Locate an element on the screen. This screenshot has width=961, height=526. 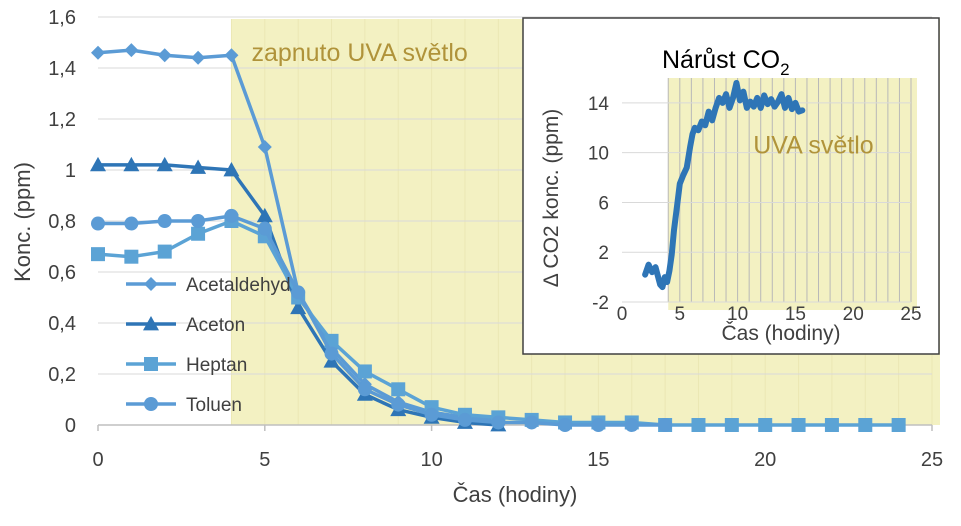
main-y-tick-label: 0,8 is located at coordinates (62, 222).